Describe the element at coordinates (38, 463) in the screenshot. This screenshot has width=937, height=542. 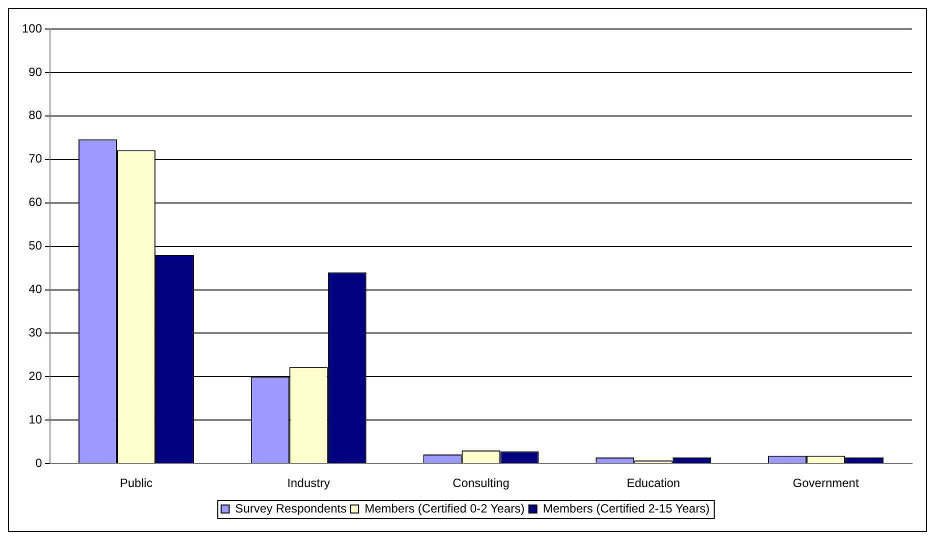
I see `y-tick-label: 0` at that location.